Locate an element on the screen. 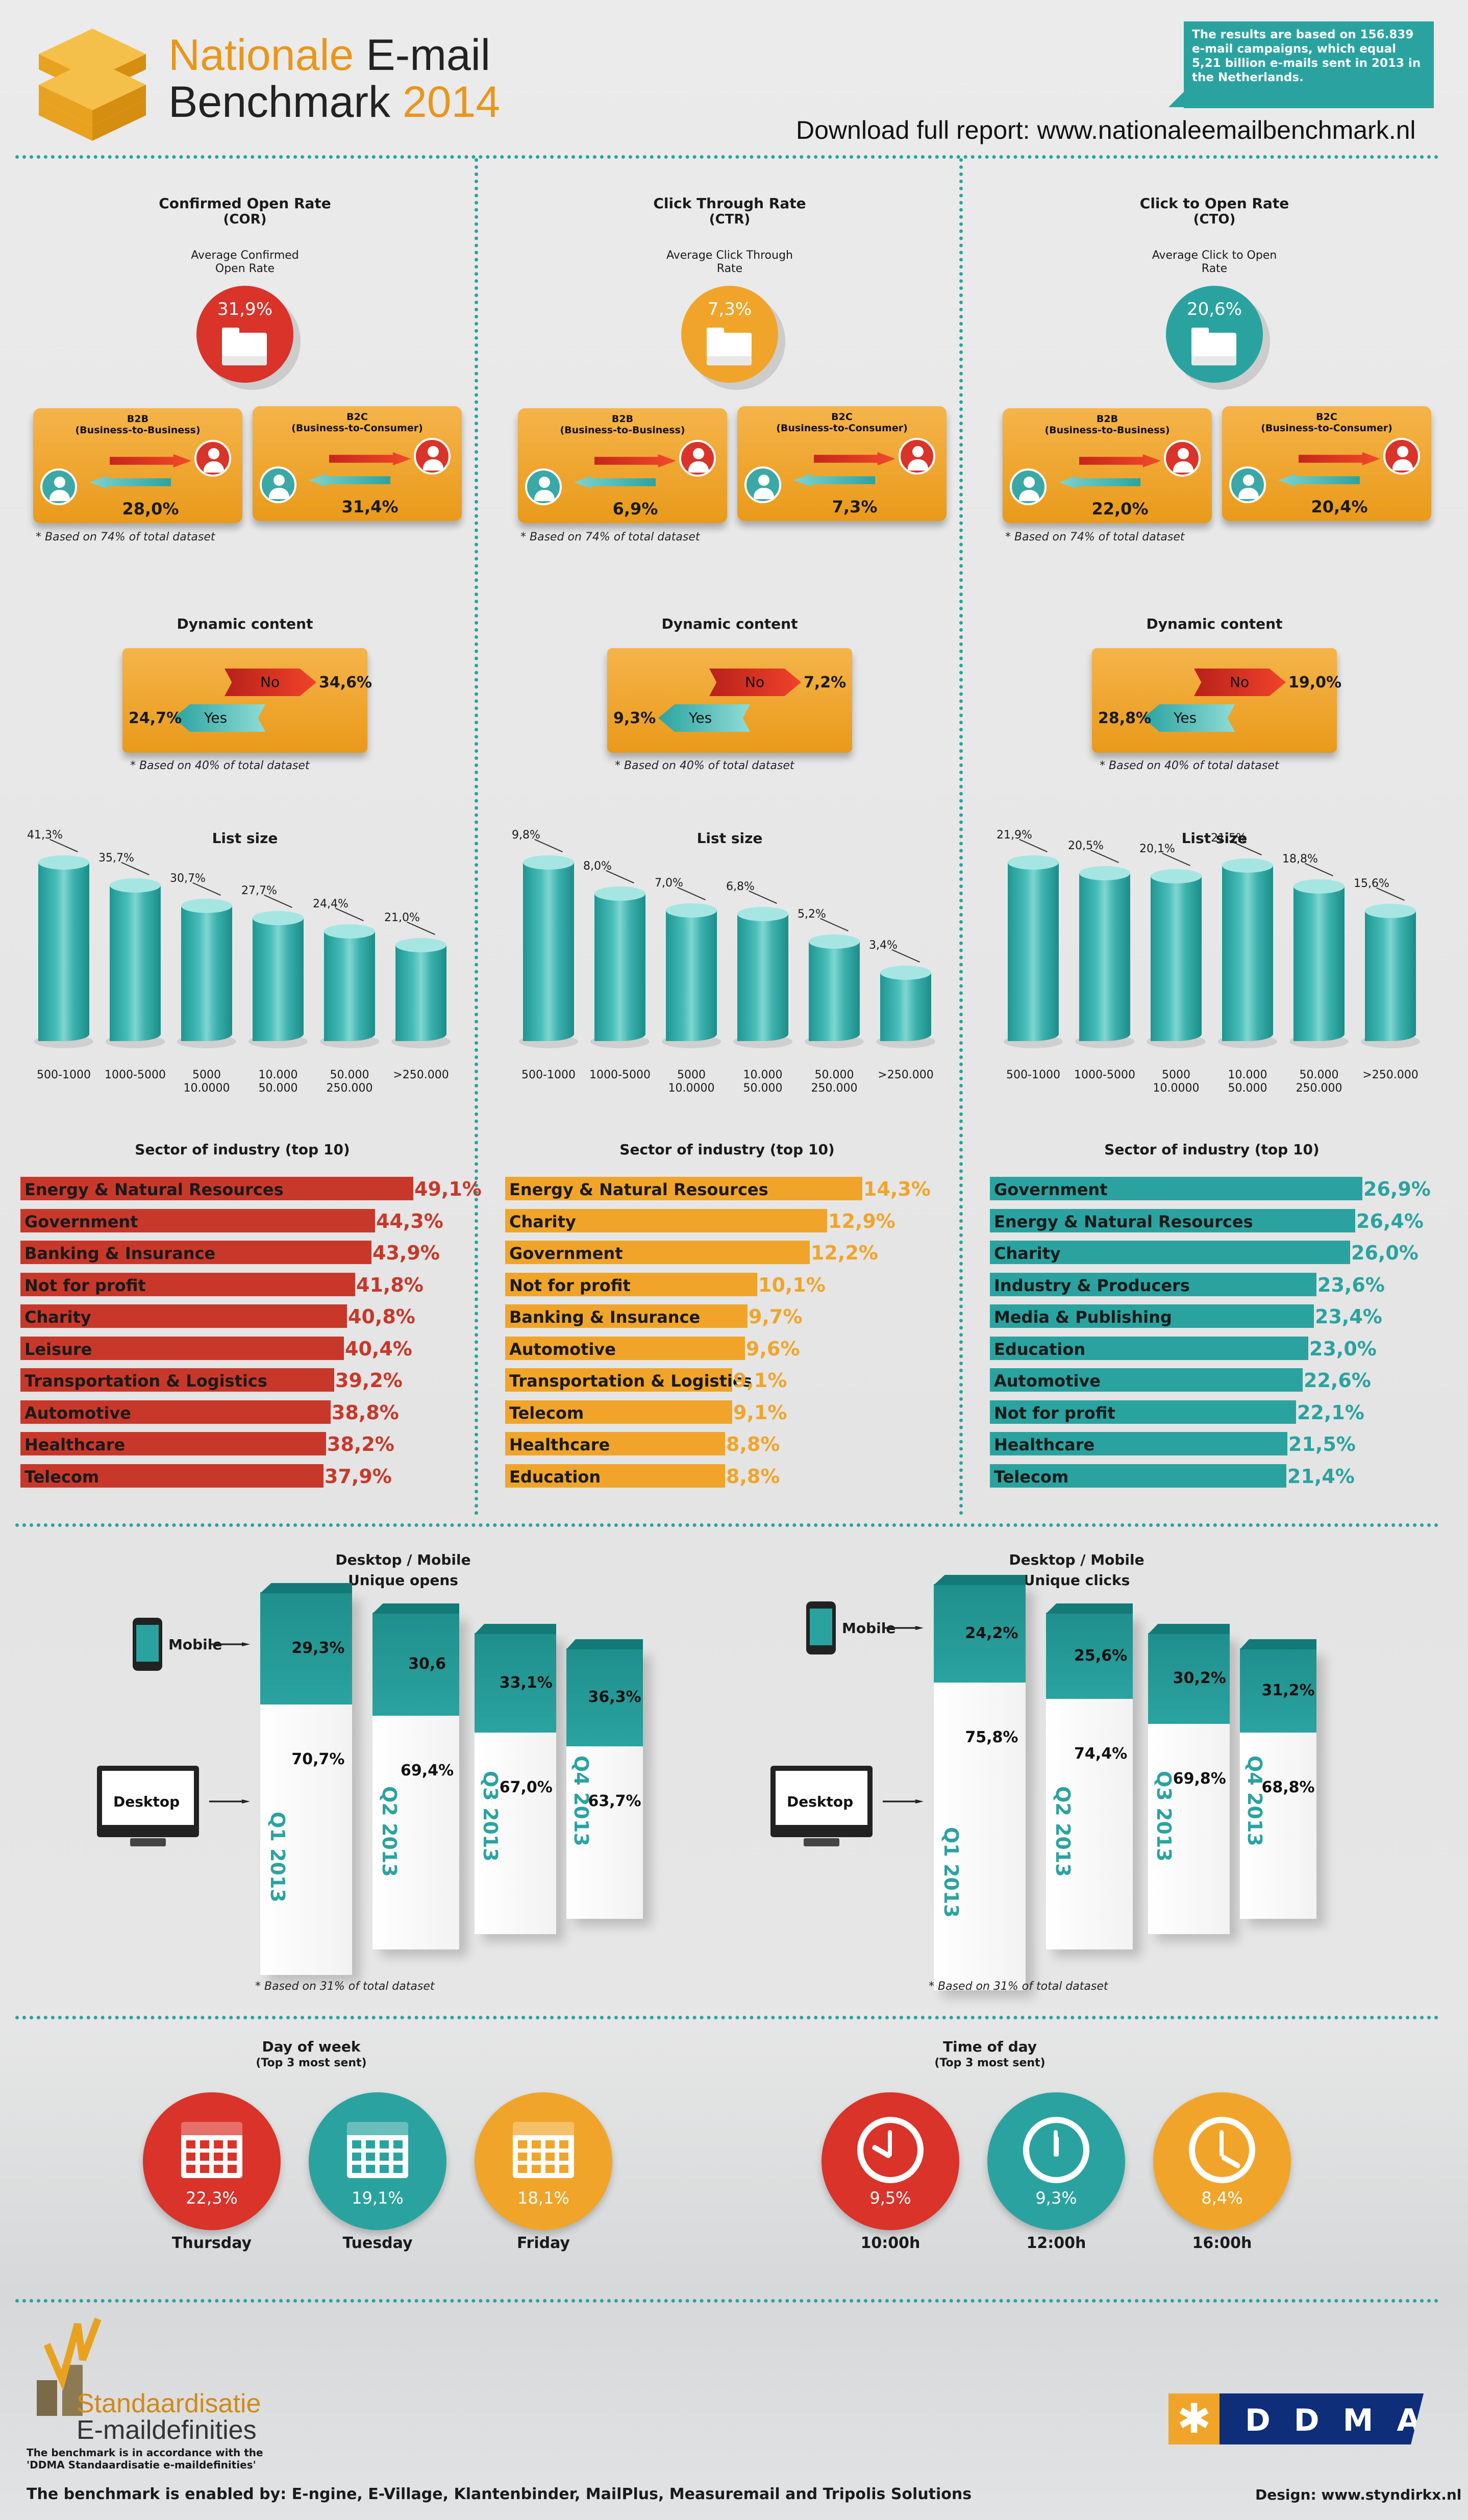 Image resolution: width=1468 pixels, height=2520 pixels. quarter-label: Q1 2013 is located at coordinates (277, 1857).